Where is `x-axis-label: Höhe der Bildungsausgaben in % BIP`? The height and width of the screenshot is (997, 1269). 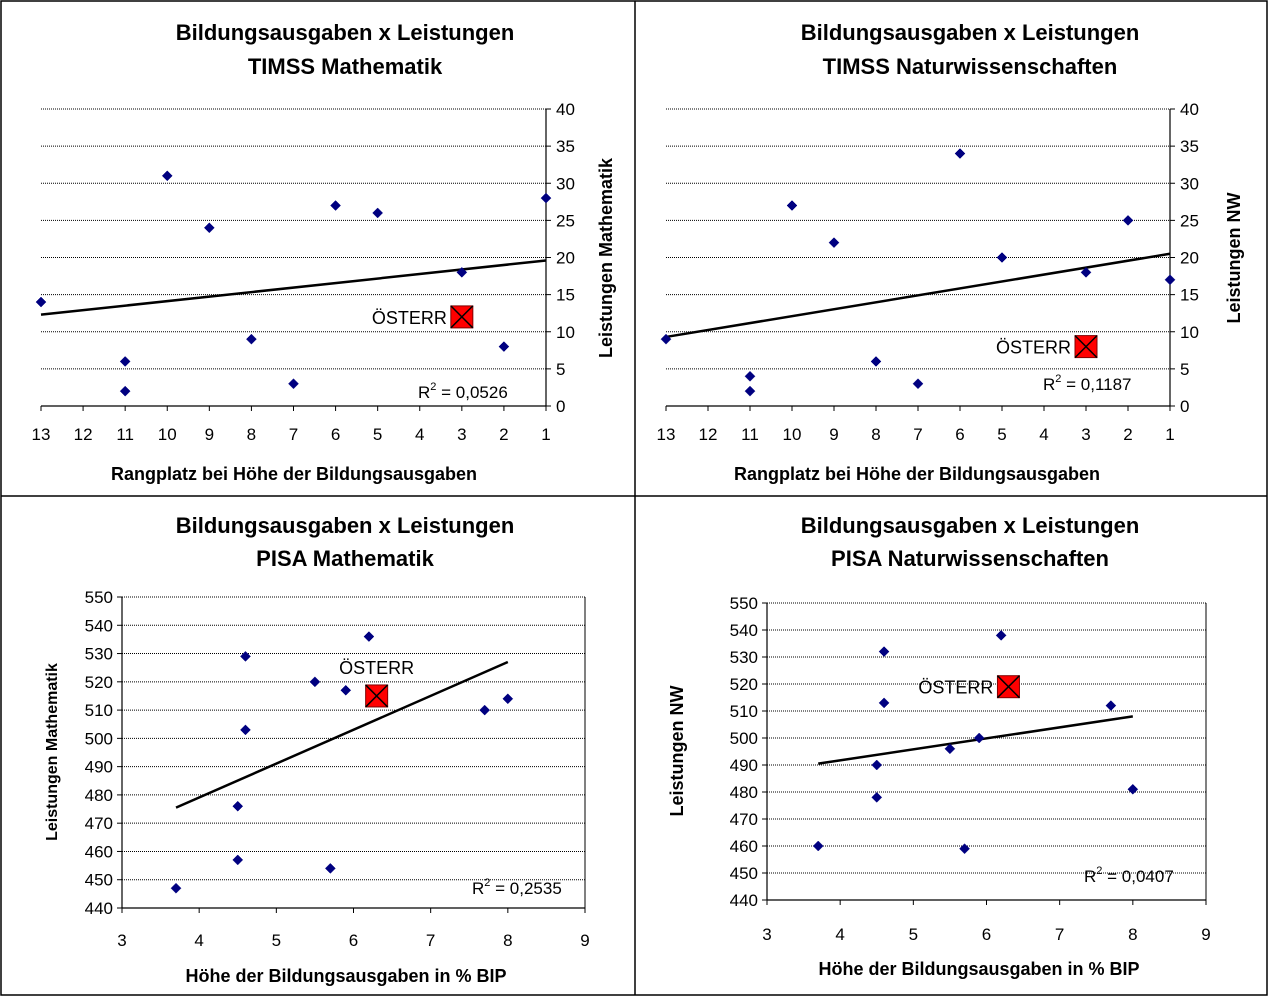
x-axis-label: Höhe der Bildungsausgaben in % BIP is located at coordinates (978, 969).